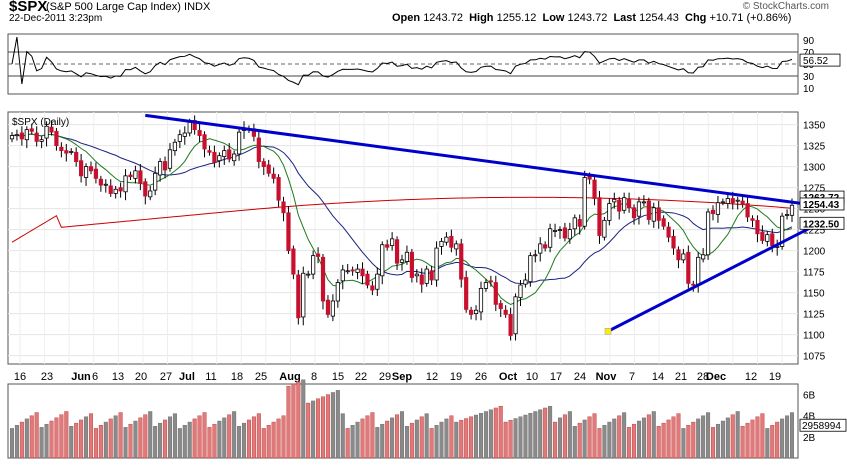 The width and height of the screenshot is (847, 468). Describe the element at coordinates (658, 377) in the screenshot. I see `x-tick-label: 14` at that location.